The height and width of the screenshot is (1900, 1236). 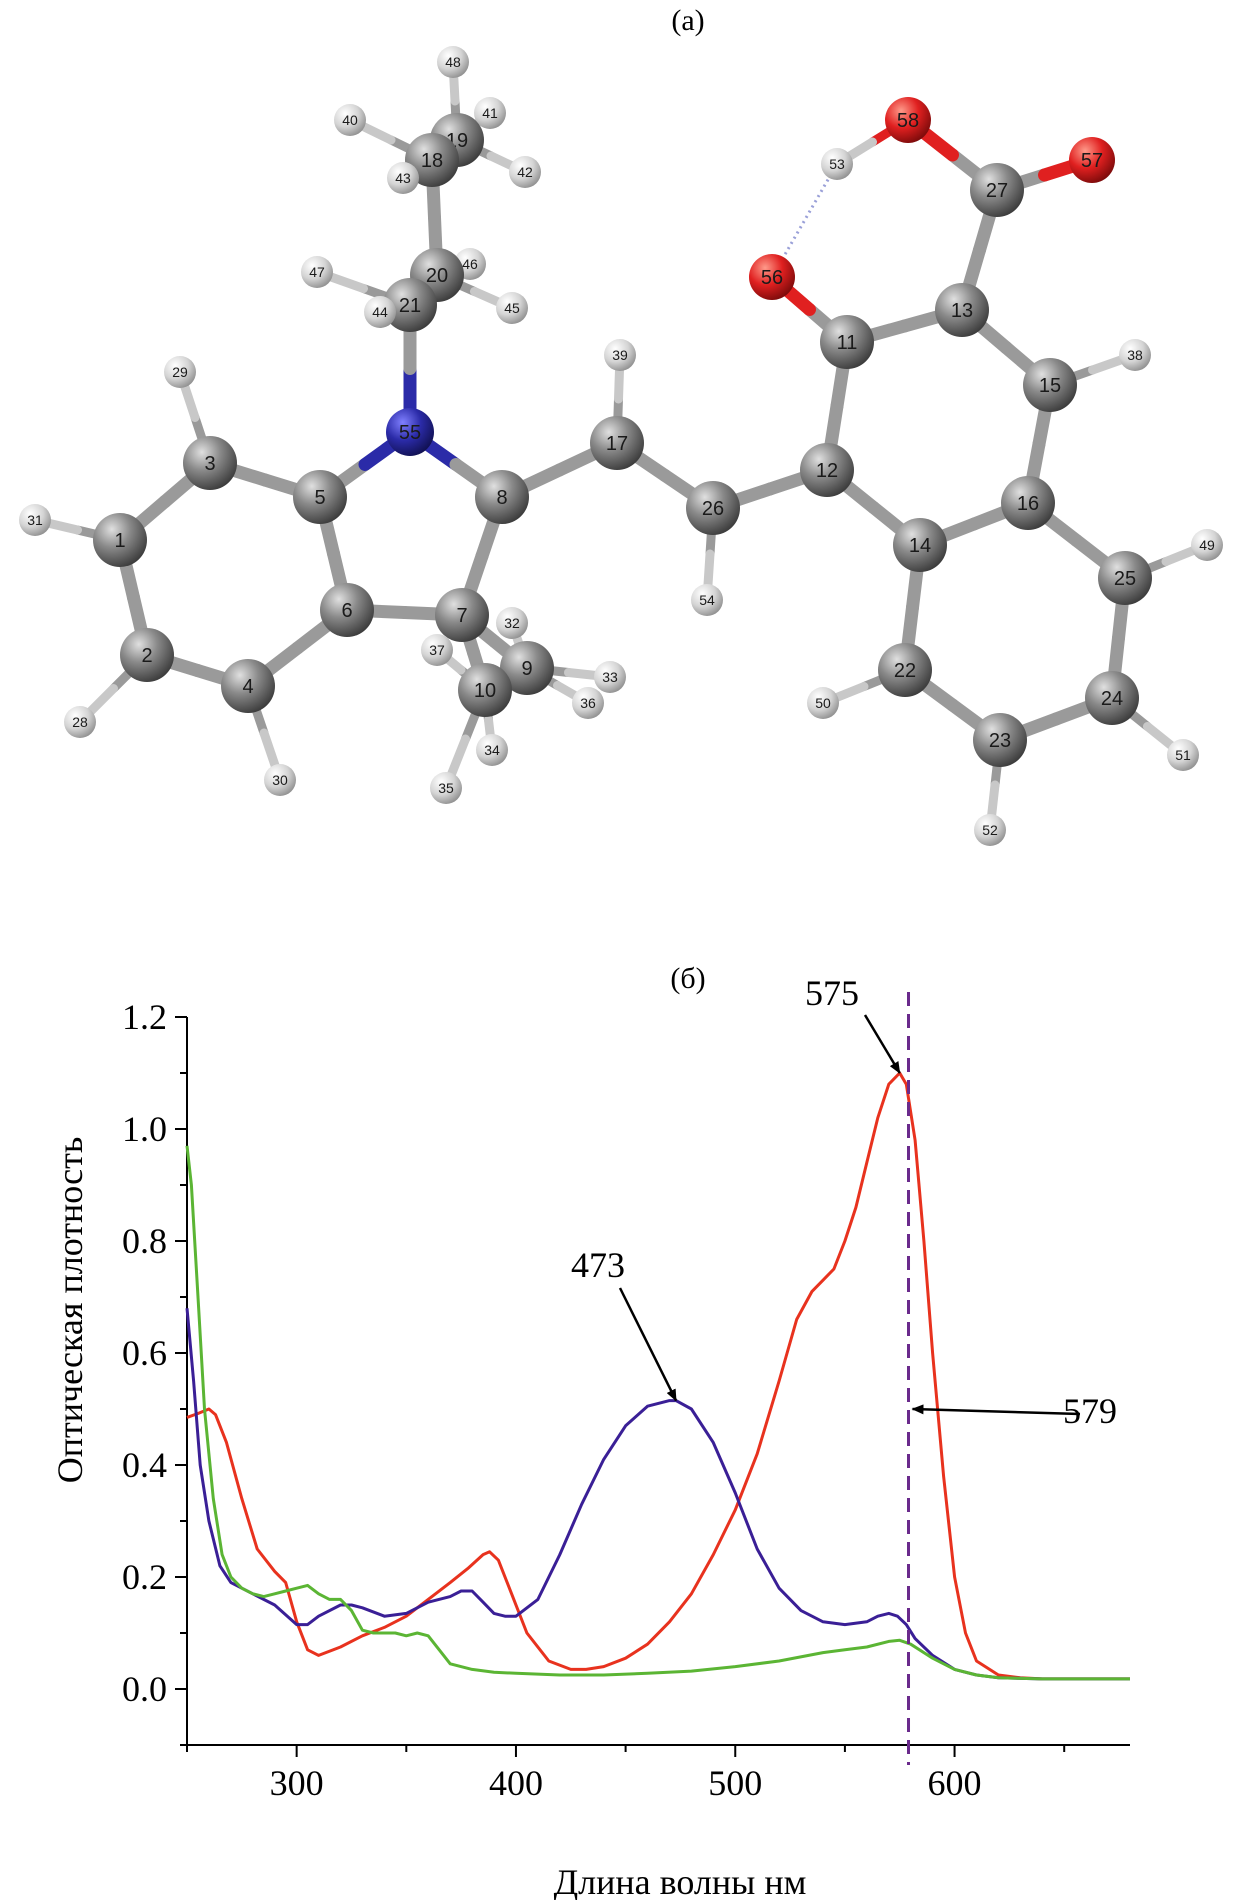 What do you see at coordinates (319, 498) in the screenshot?
I see `atom-label: 5` at bounding box center [319, 498].